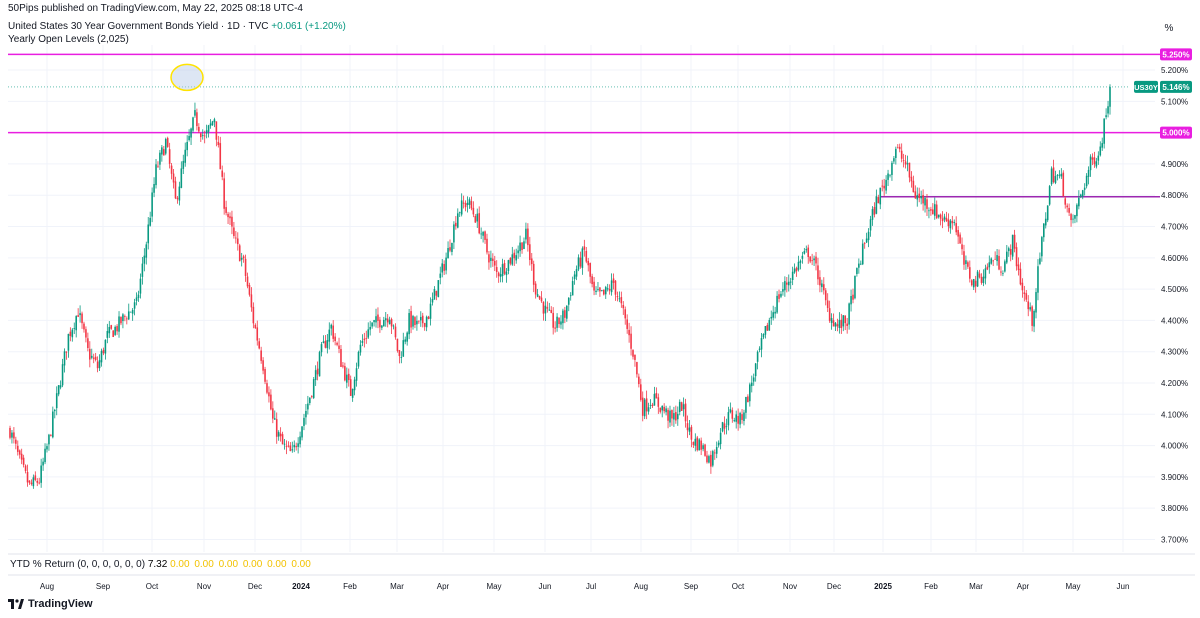 The height and width of the screenshot is (618, 1200). I want to click on level-price-label: 5.250%, so click(1175, 54).